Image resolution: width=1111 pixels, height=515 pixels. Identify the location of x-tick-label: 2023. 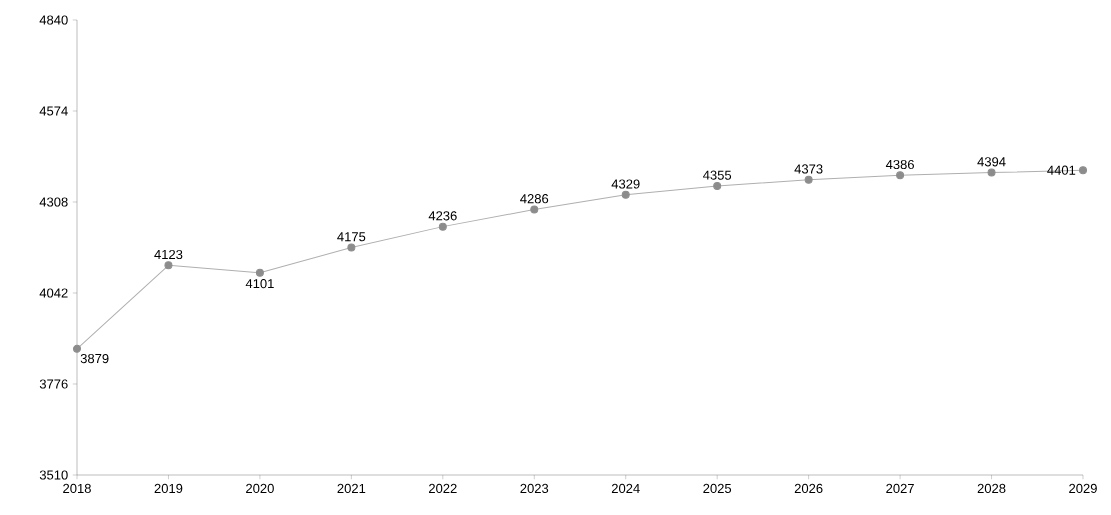
(534, 488).